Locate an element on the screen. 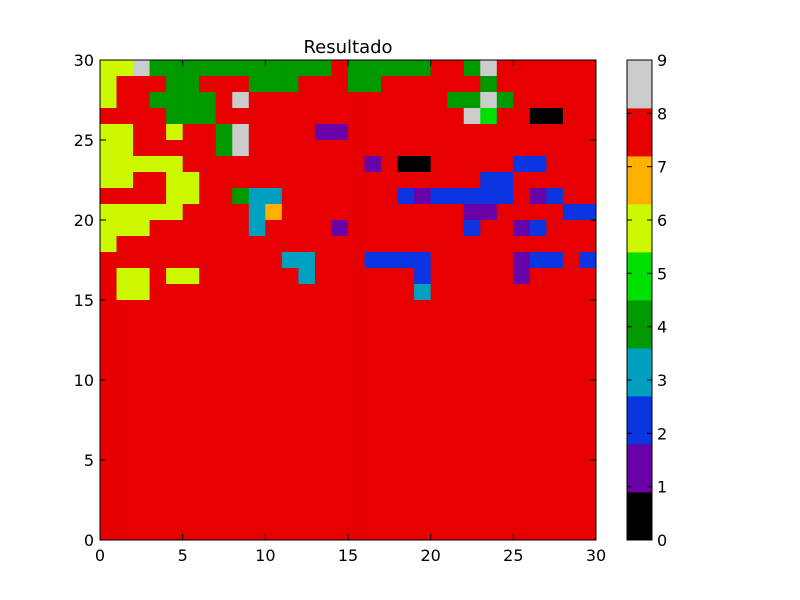 This screenshot has height=600, width=800. colorbar-tick-label: 9 is located at coordinates (662, 60).